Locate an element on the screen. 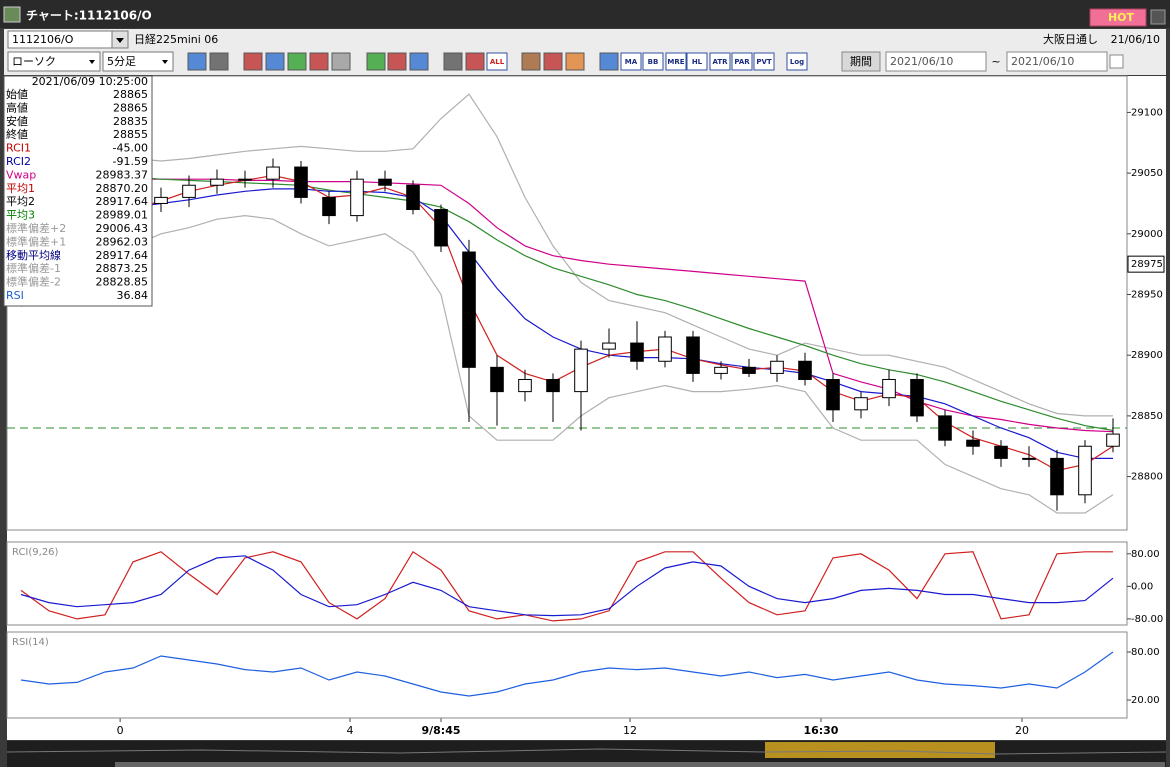 The width and height of the screenshot is (1170, 767). y-tick-label: -80.00 is located at coordinates (1147, 619).